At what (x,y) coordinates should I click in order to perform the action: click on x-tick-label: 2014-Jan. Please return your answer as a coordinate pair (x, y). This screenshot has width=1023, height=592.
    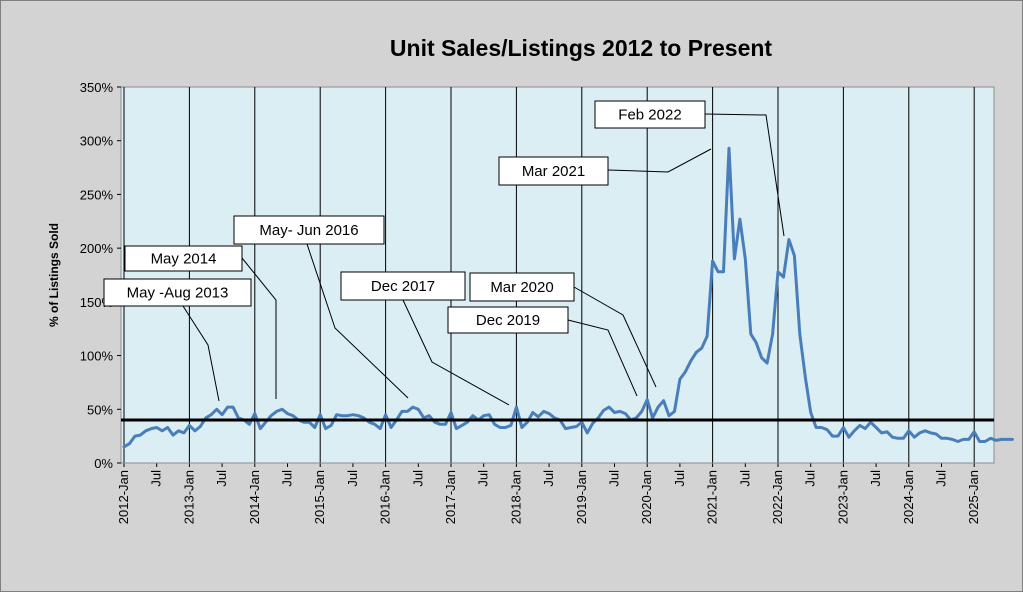
    Looking at the image, I should click on (254, 497).